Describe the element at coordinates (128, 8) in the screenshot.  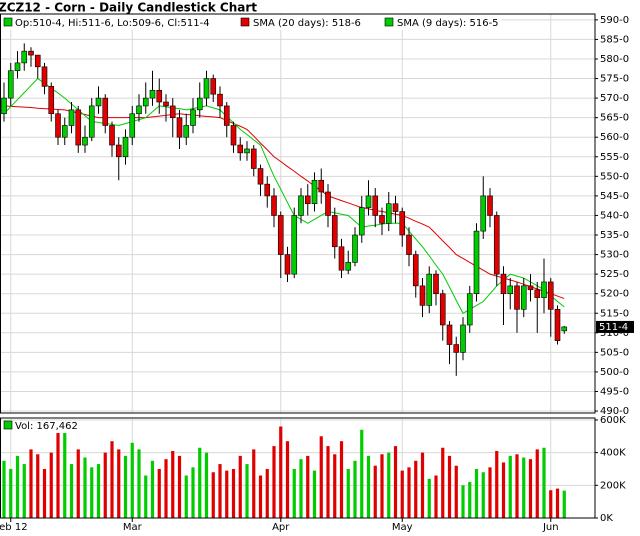
I see `chart-title: ZCZ12 - Corn - Daily Candlestick Chart` at that location.